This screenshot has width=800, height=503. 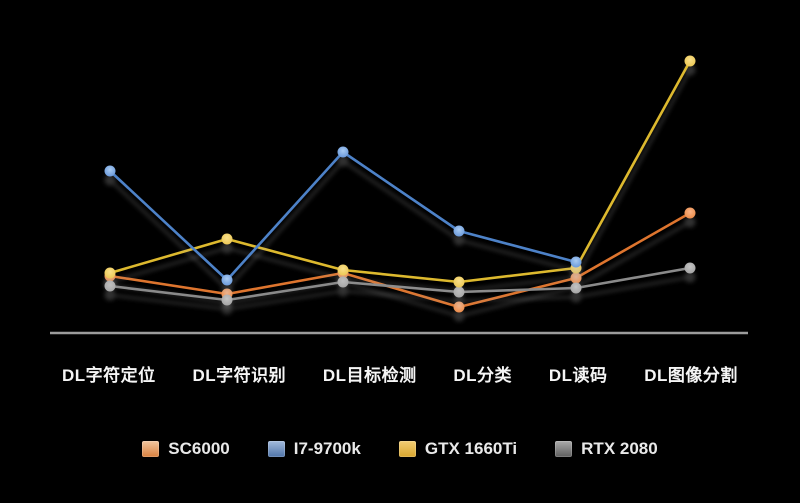 I want to click on legend-swatch-gtx-1660ti, so click(x=407, y=449).